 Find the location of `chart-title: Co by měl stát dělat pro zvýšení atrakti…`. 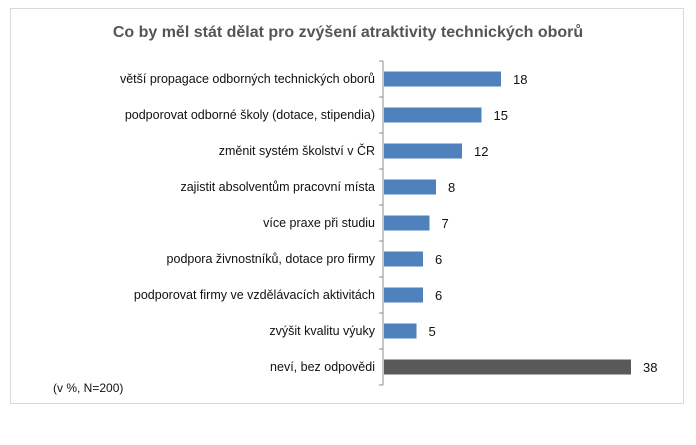

chart-title: Co by měl stát dělat pro zvýšení atrakti… is located at coordinates (348, 32).